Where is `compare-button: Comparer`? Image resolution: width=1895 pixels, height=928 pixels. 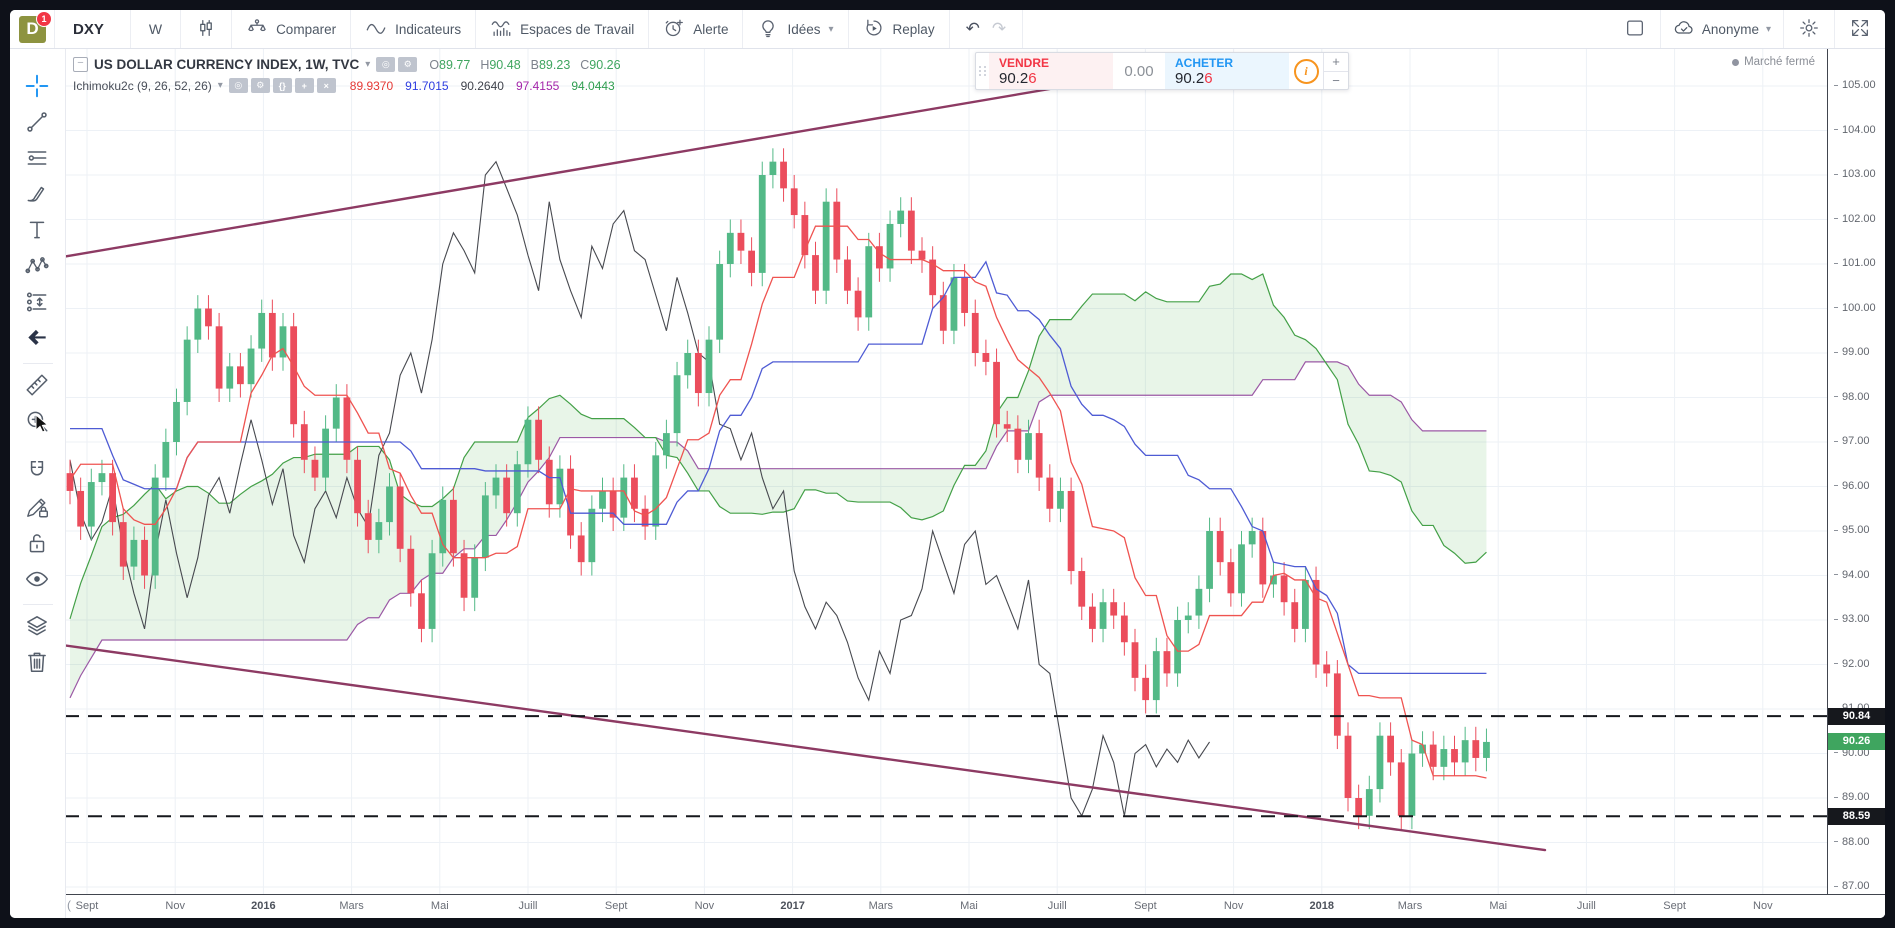
compare-button: Comparer is located at coordinates (291, 29).